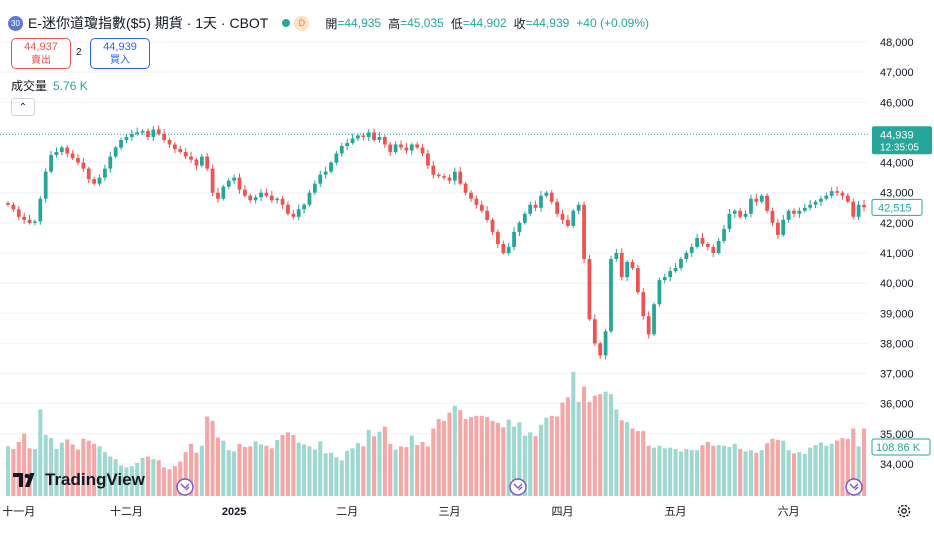  I want to click on last-price-tag, so click(902, 140).